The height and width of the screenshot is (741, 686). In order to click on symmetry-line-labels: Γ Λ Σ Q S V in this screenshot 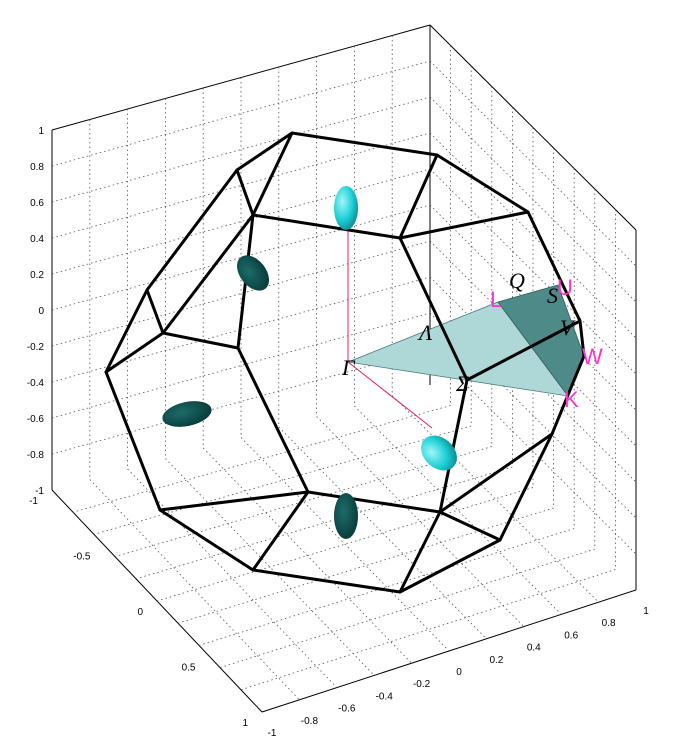, I will do `click(458, 332)`.